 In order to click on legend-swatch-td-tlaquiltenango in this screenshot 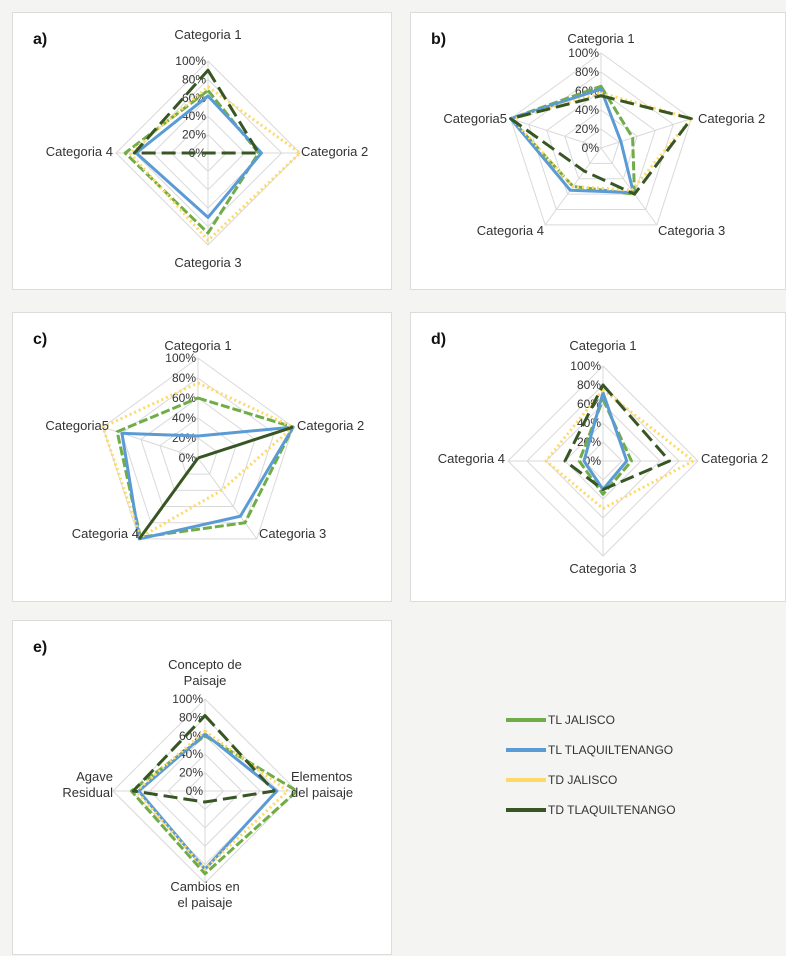, I will do `click(526, 810)`.